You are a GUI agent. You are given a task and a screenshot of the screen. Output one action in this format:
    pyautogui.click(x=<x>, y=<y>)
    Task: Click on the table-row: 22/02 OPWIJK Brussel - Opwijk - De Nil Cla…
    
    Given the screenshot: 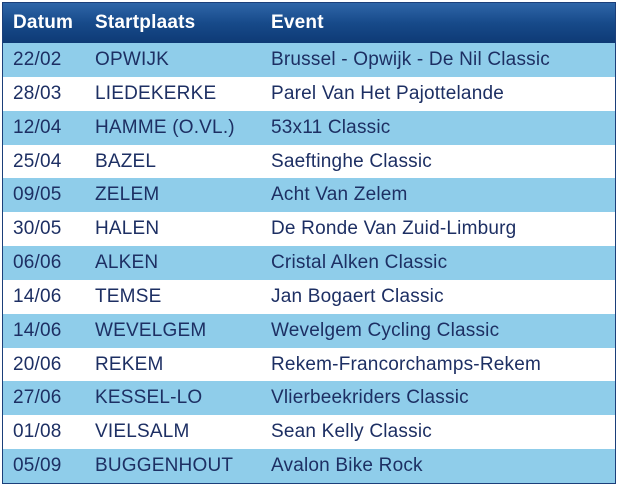 What is the action you would take?
    pyautogui.click(x=309, y=60)
    